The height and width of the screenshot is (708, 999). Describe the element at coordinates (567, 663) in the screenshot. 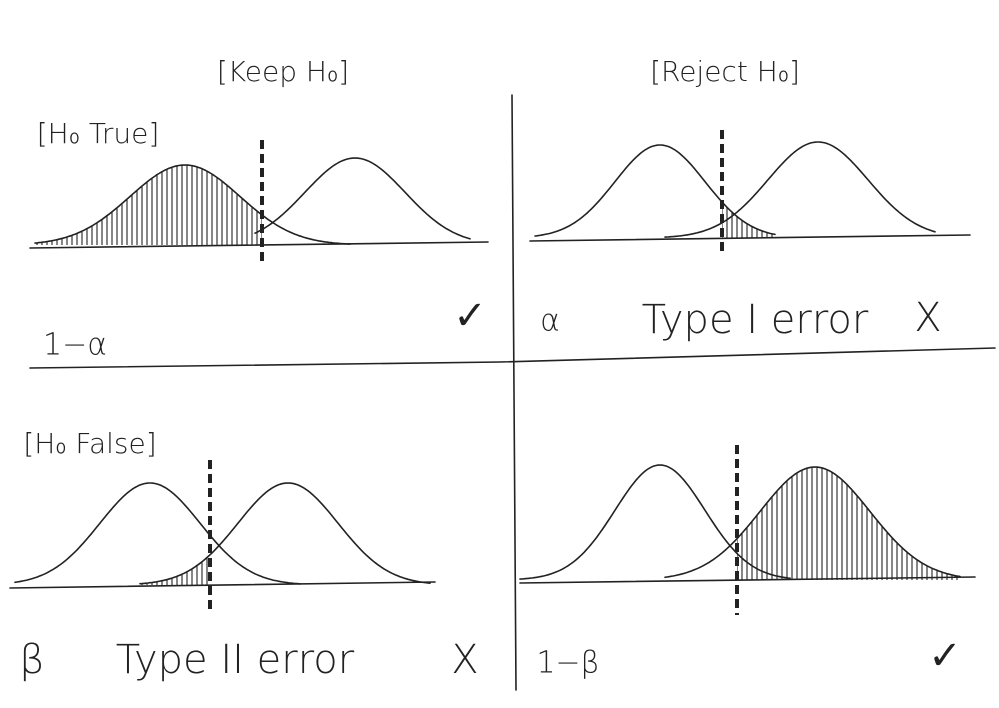

I see `probability: 1−β` at that location.